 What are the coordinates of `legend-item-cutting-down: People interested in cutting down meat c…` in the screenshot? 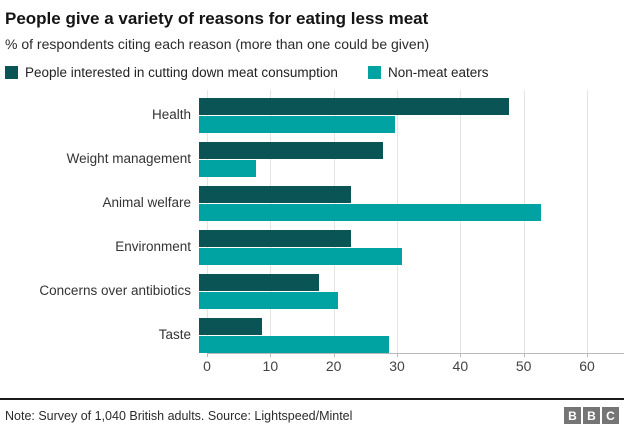 It's located at (171, 72).